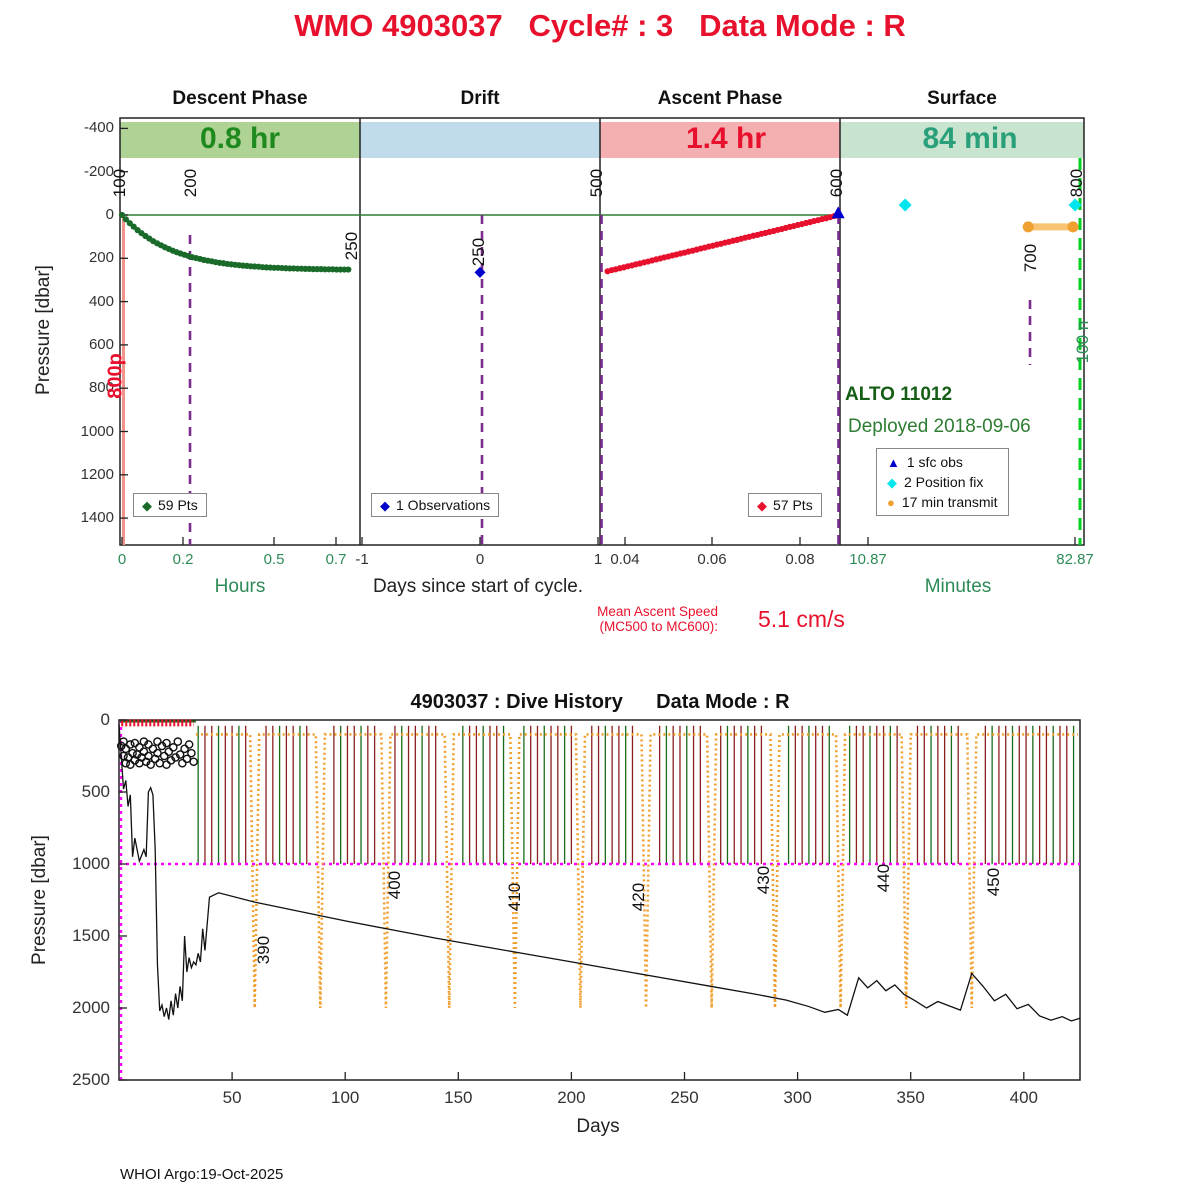 The image size is (1200, 1200). Describe the element at coordinates (336, 559) in the screenshot. I see `x-tick-label: 0.7` at that location.